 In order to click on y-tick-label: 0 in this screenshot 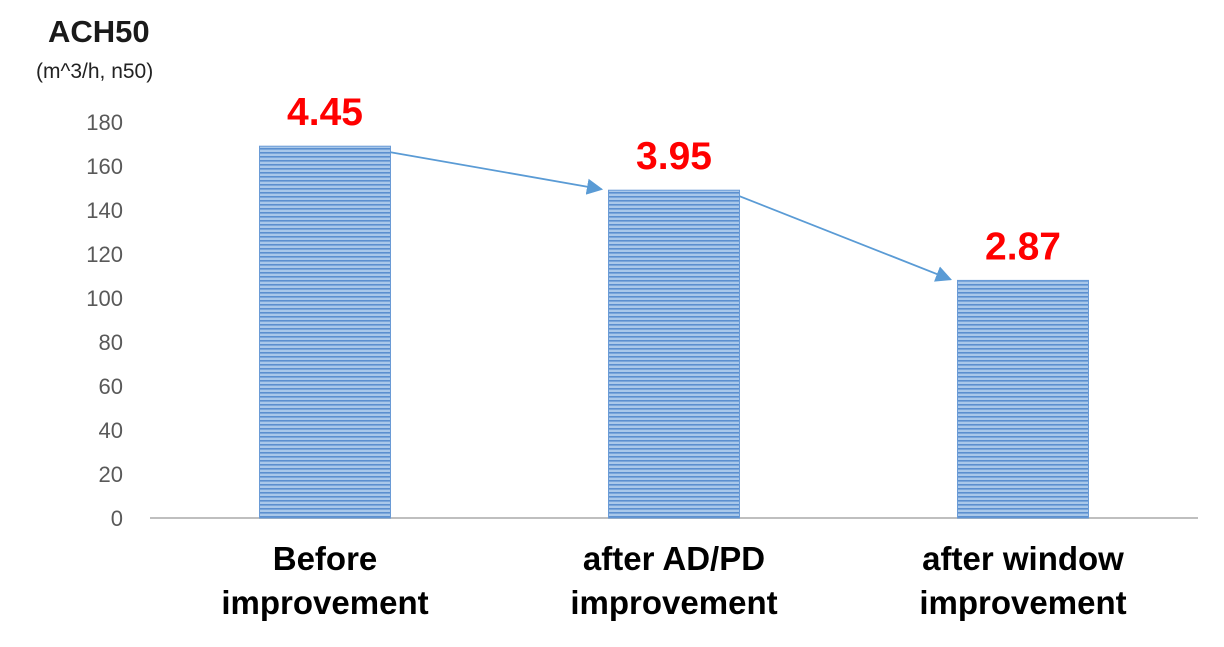, I will do `click(117, 518)`.